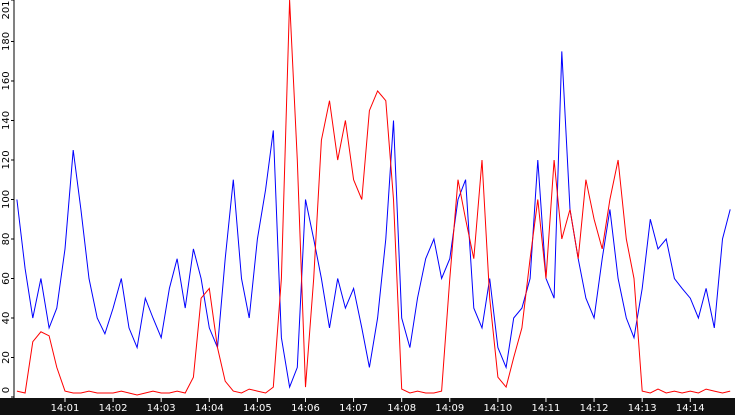  What do you see at coordinates (113, 408) in the screenshot?
I see `x-tick-label: 14:02` at bounding box center [113, 408].